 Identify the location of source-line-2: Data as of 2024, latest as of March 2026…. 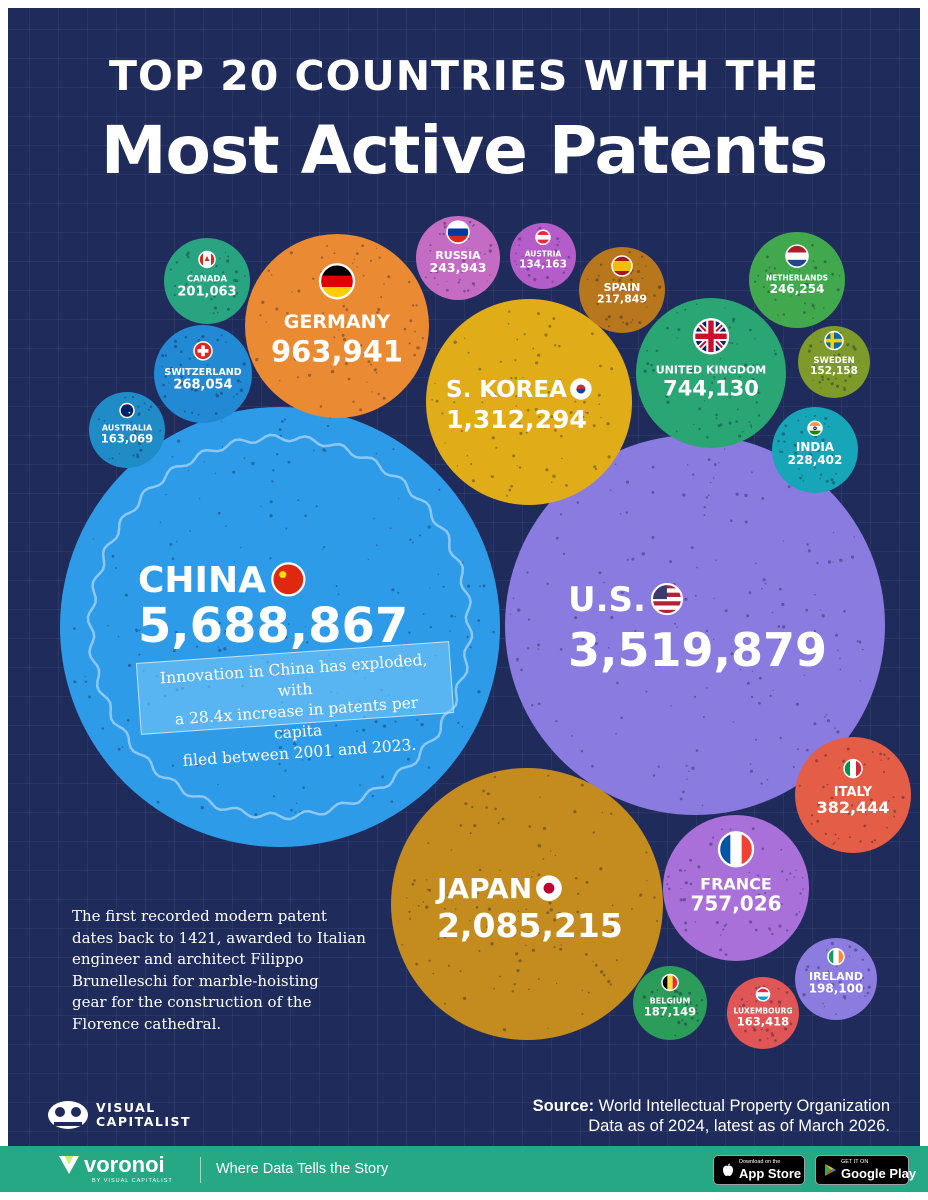
(739, 1126).